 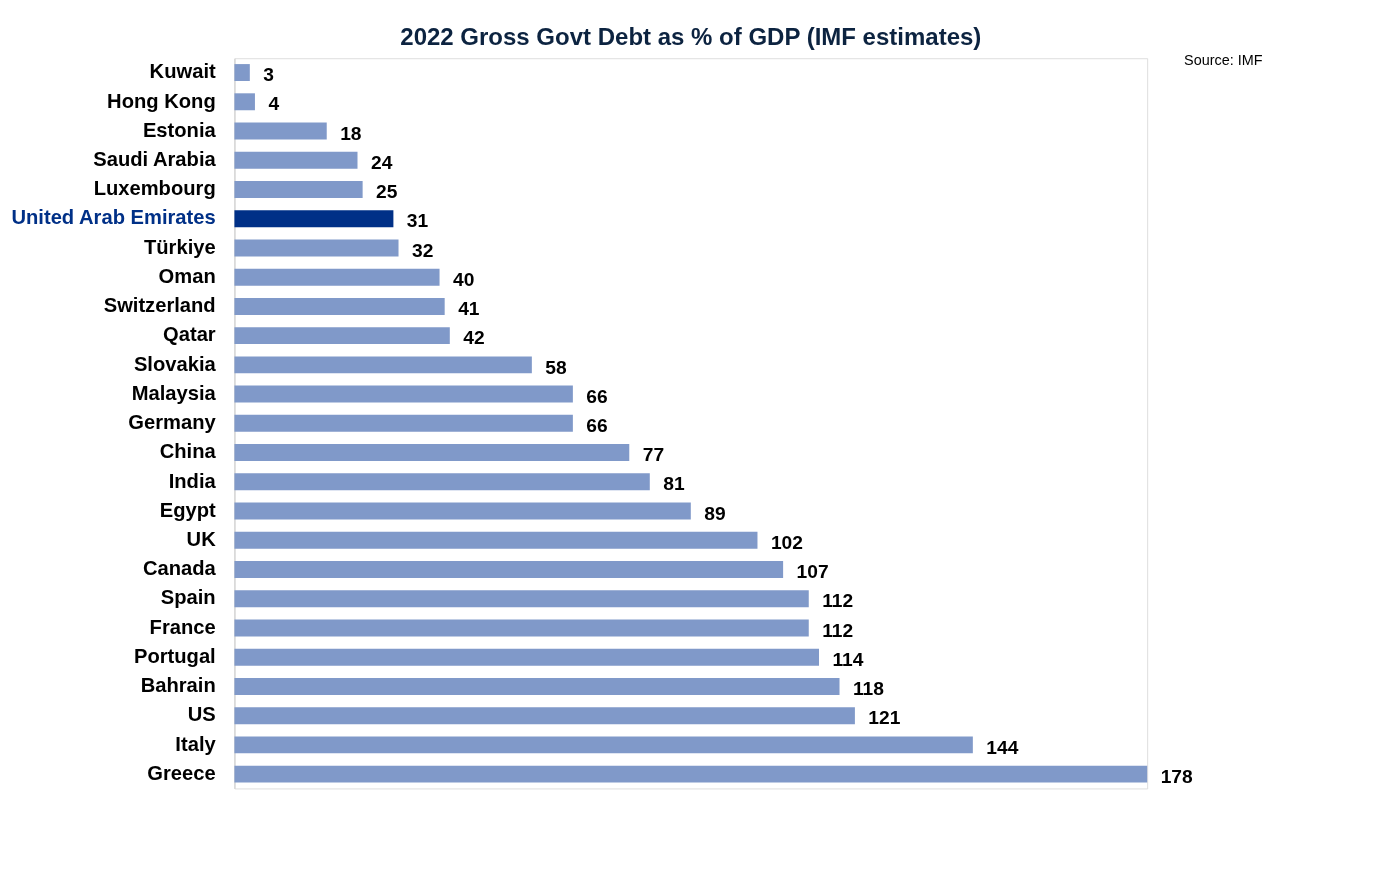 What do you see at coordinates (1223, 59) in the screenshot?
I see `source-note: Source: IMF` at bounding box center [1223, 59].